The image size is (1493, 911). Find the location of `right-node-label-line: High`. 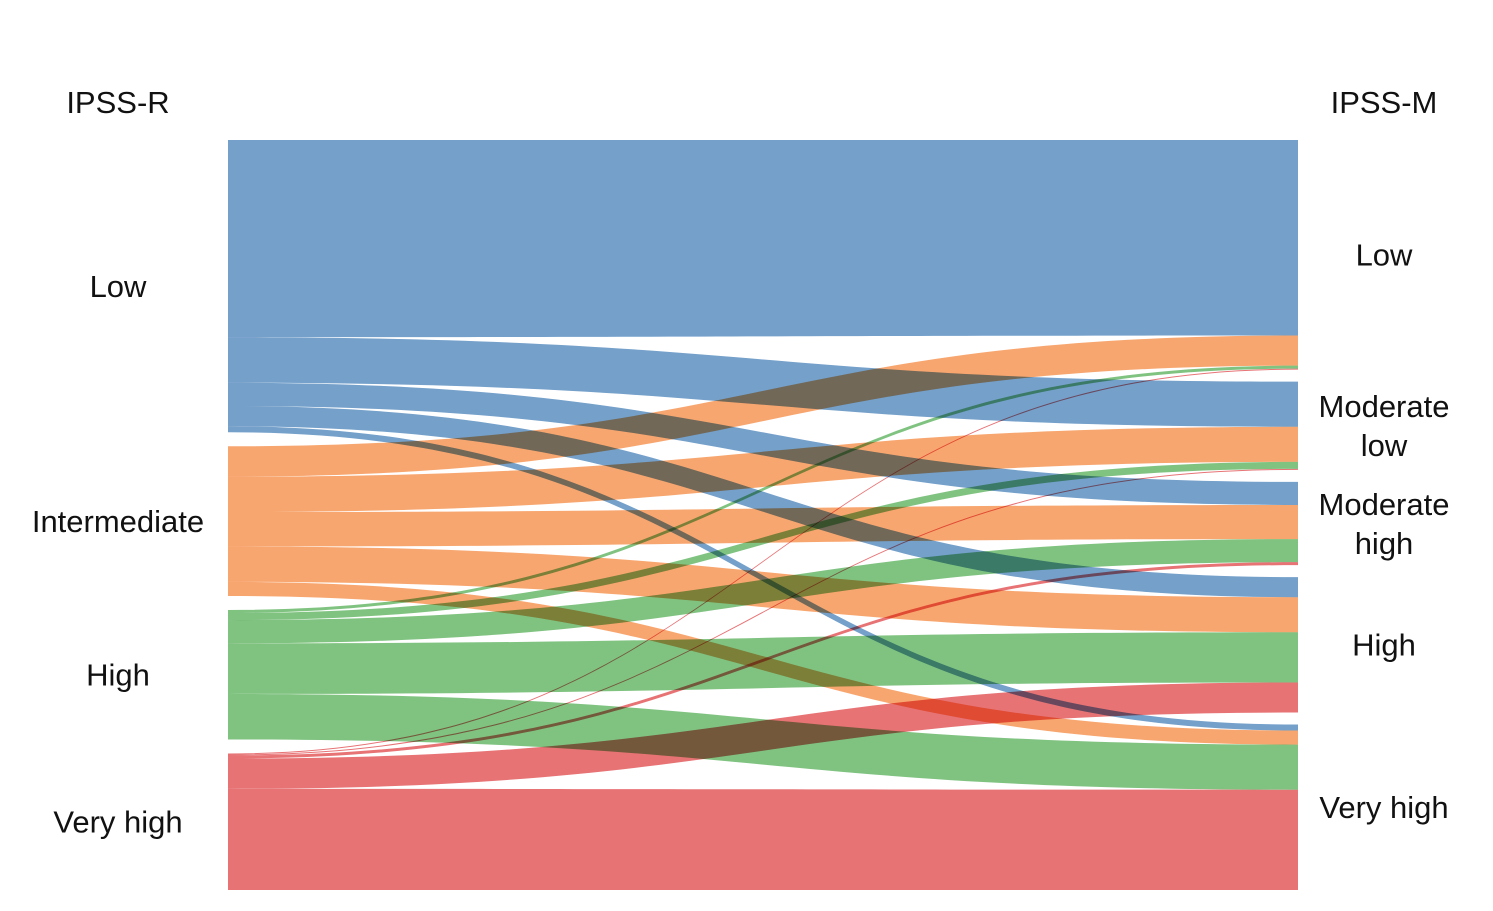

right-node-label-line: High is located at coordinates (1384, 645).